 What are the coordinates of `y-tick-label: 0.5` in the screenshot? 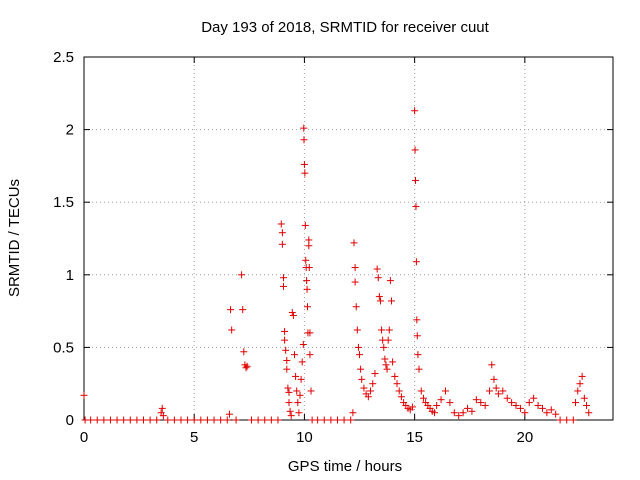 It's located at (63, 347).